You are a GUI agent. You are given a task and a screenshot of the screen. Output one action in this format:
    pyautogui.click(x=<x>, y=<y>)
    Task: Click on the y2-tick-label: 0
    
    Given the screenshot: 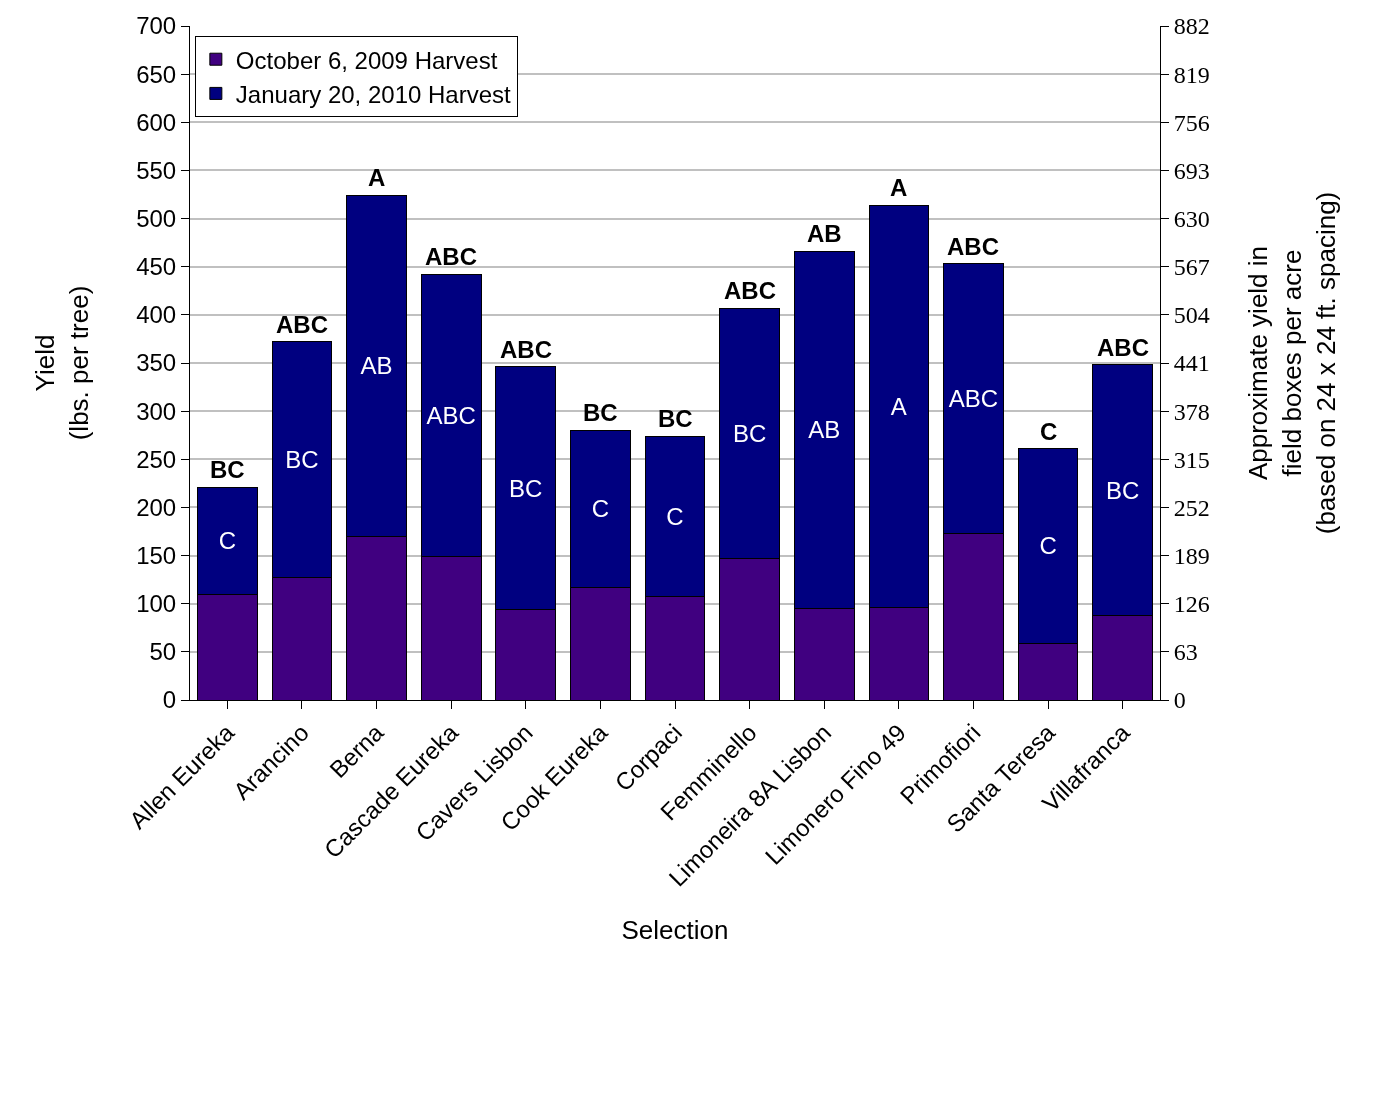 What is the action you would take?
    pyautogui.click(x=1179, y=700)
    